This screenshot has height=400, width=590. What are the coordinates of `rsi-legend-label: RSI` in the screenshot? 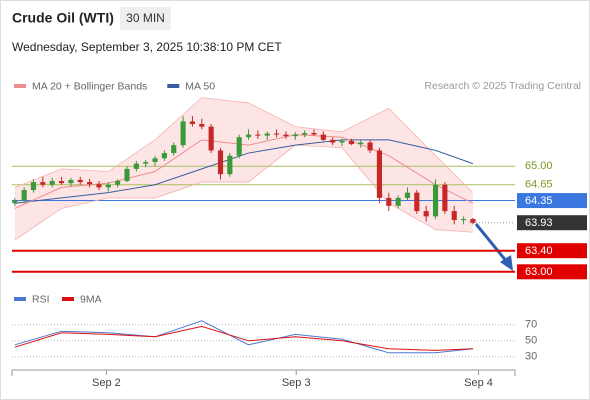 It's located at (41, 299).